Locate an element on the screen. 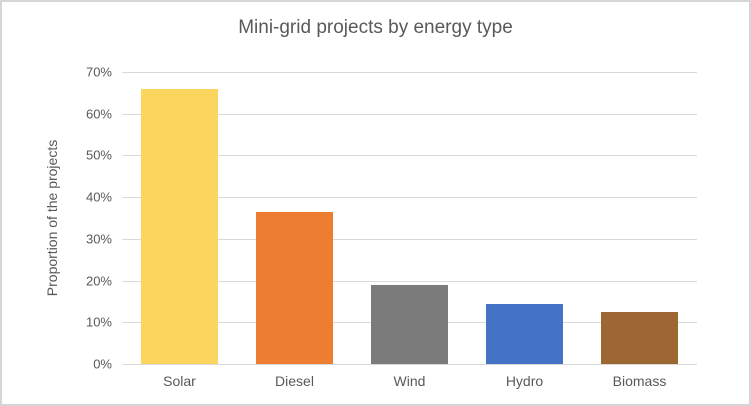 The width and height of the screenshot is (751, 406). y-tick-label: 0% is located at coordinates (102, 364).